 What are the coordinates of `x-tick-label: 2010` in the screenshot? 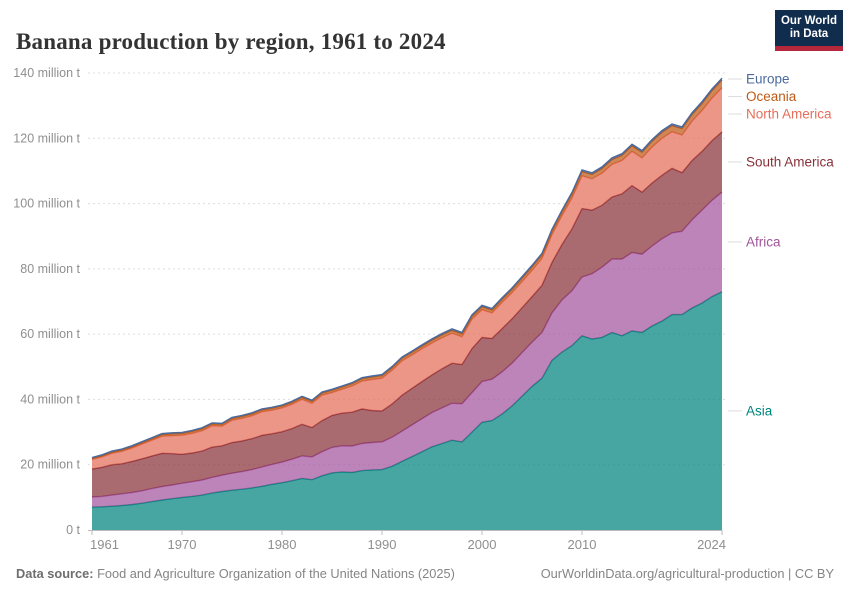 It's located at (582, 544).